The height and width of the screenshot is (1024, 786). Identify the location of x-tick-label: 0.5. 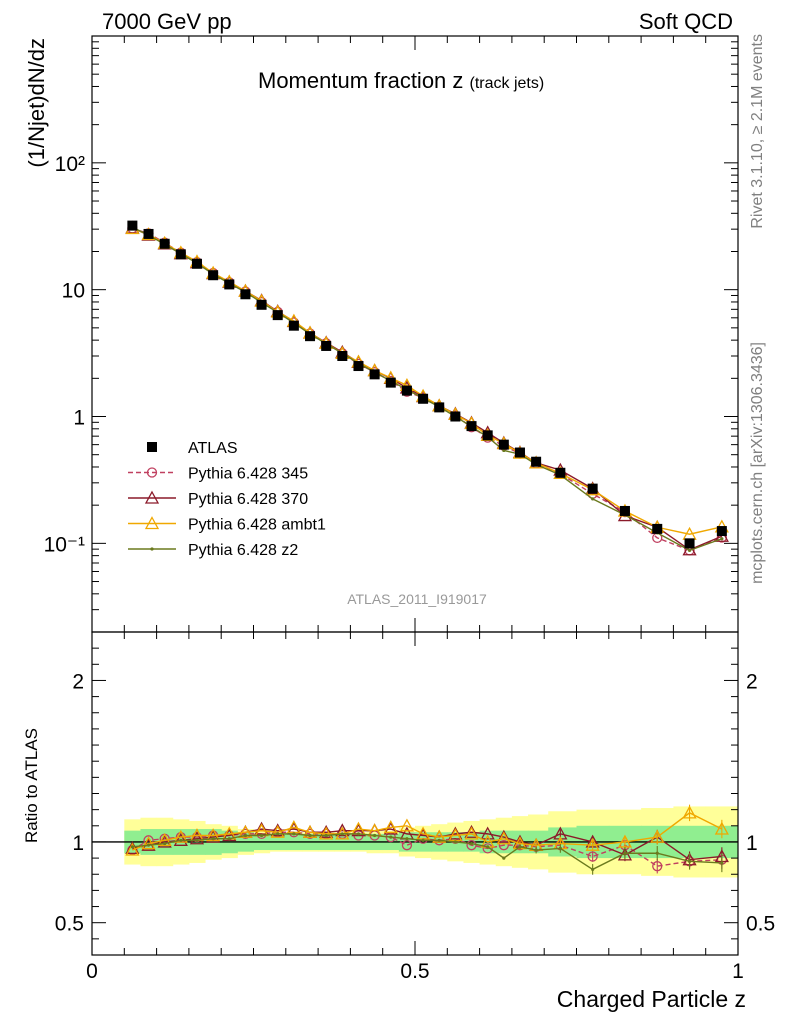
(414, 971).